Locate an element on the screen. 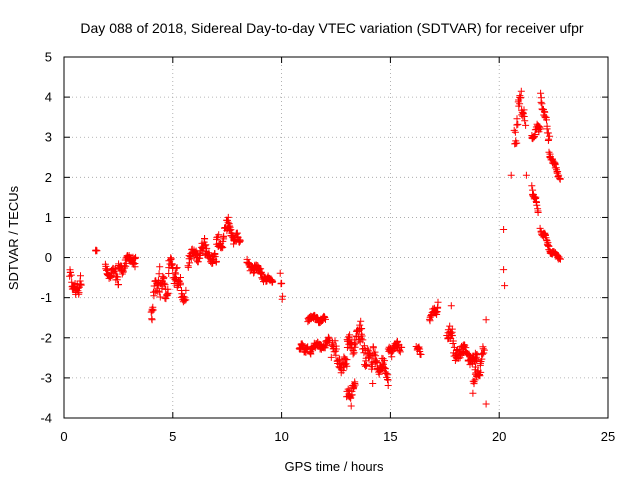  y-tick-label: -1 is located at coordinates (46, 297).